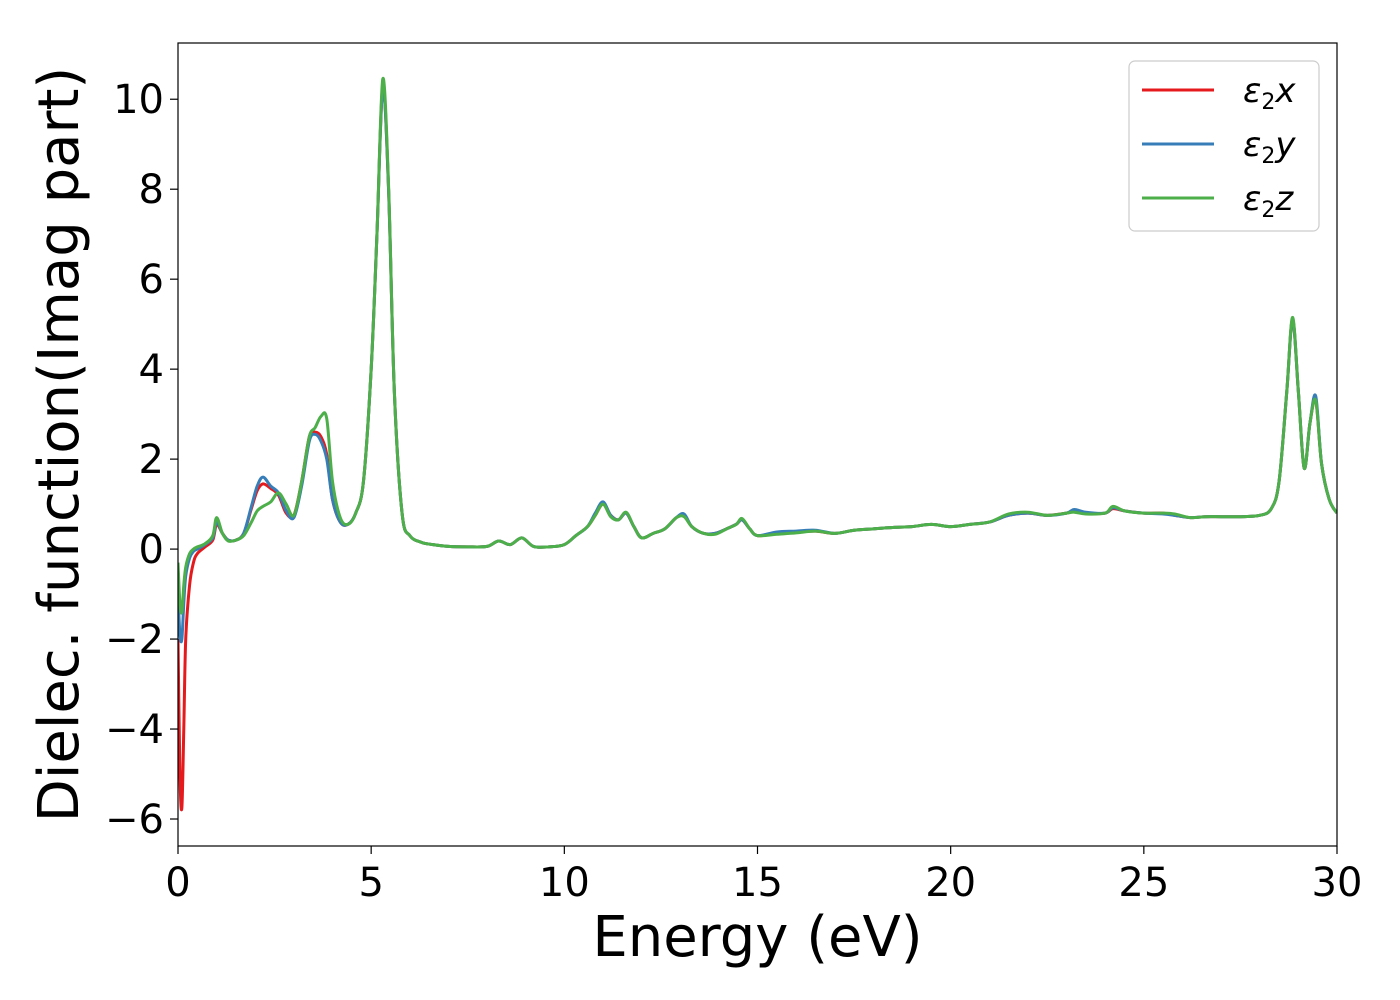 Image resolution: width=1400 pixels, height=1000 pixels. Describe the element at coordinates (138, 100) in the screenshot. I see `y-tick-label: 10` at that location.